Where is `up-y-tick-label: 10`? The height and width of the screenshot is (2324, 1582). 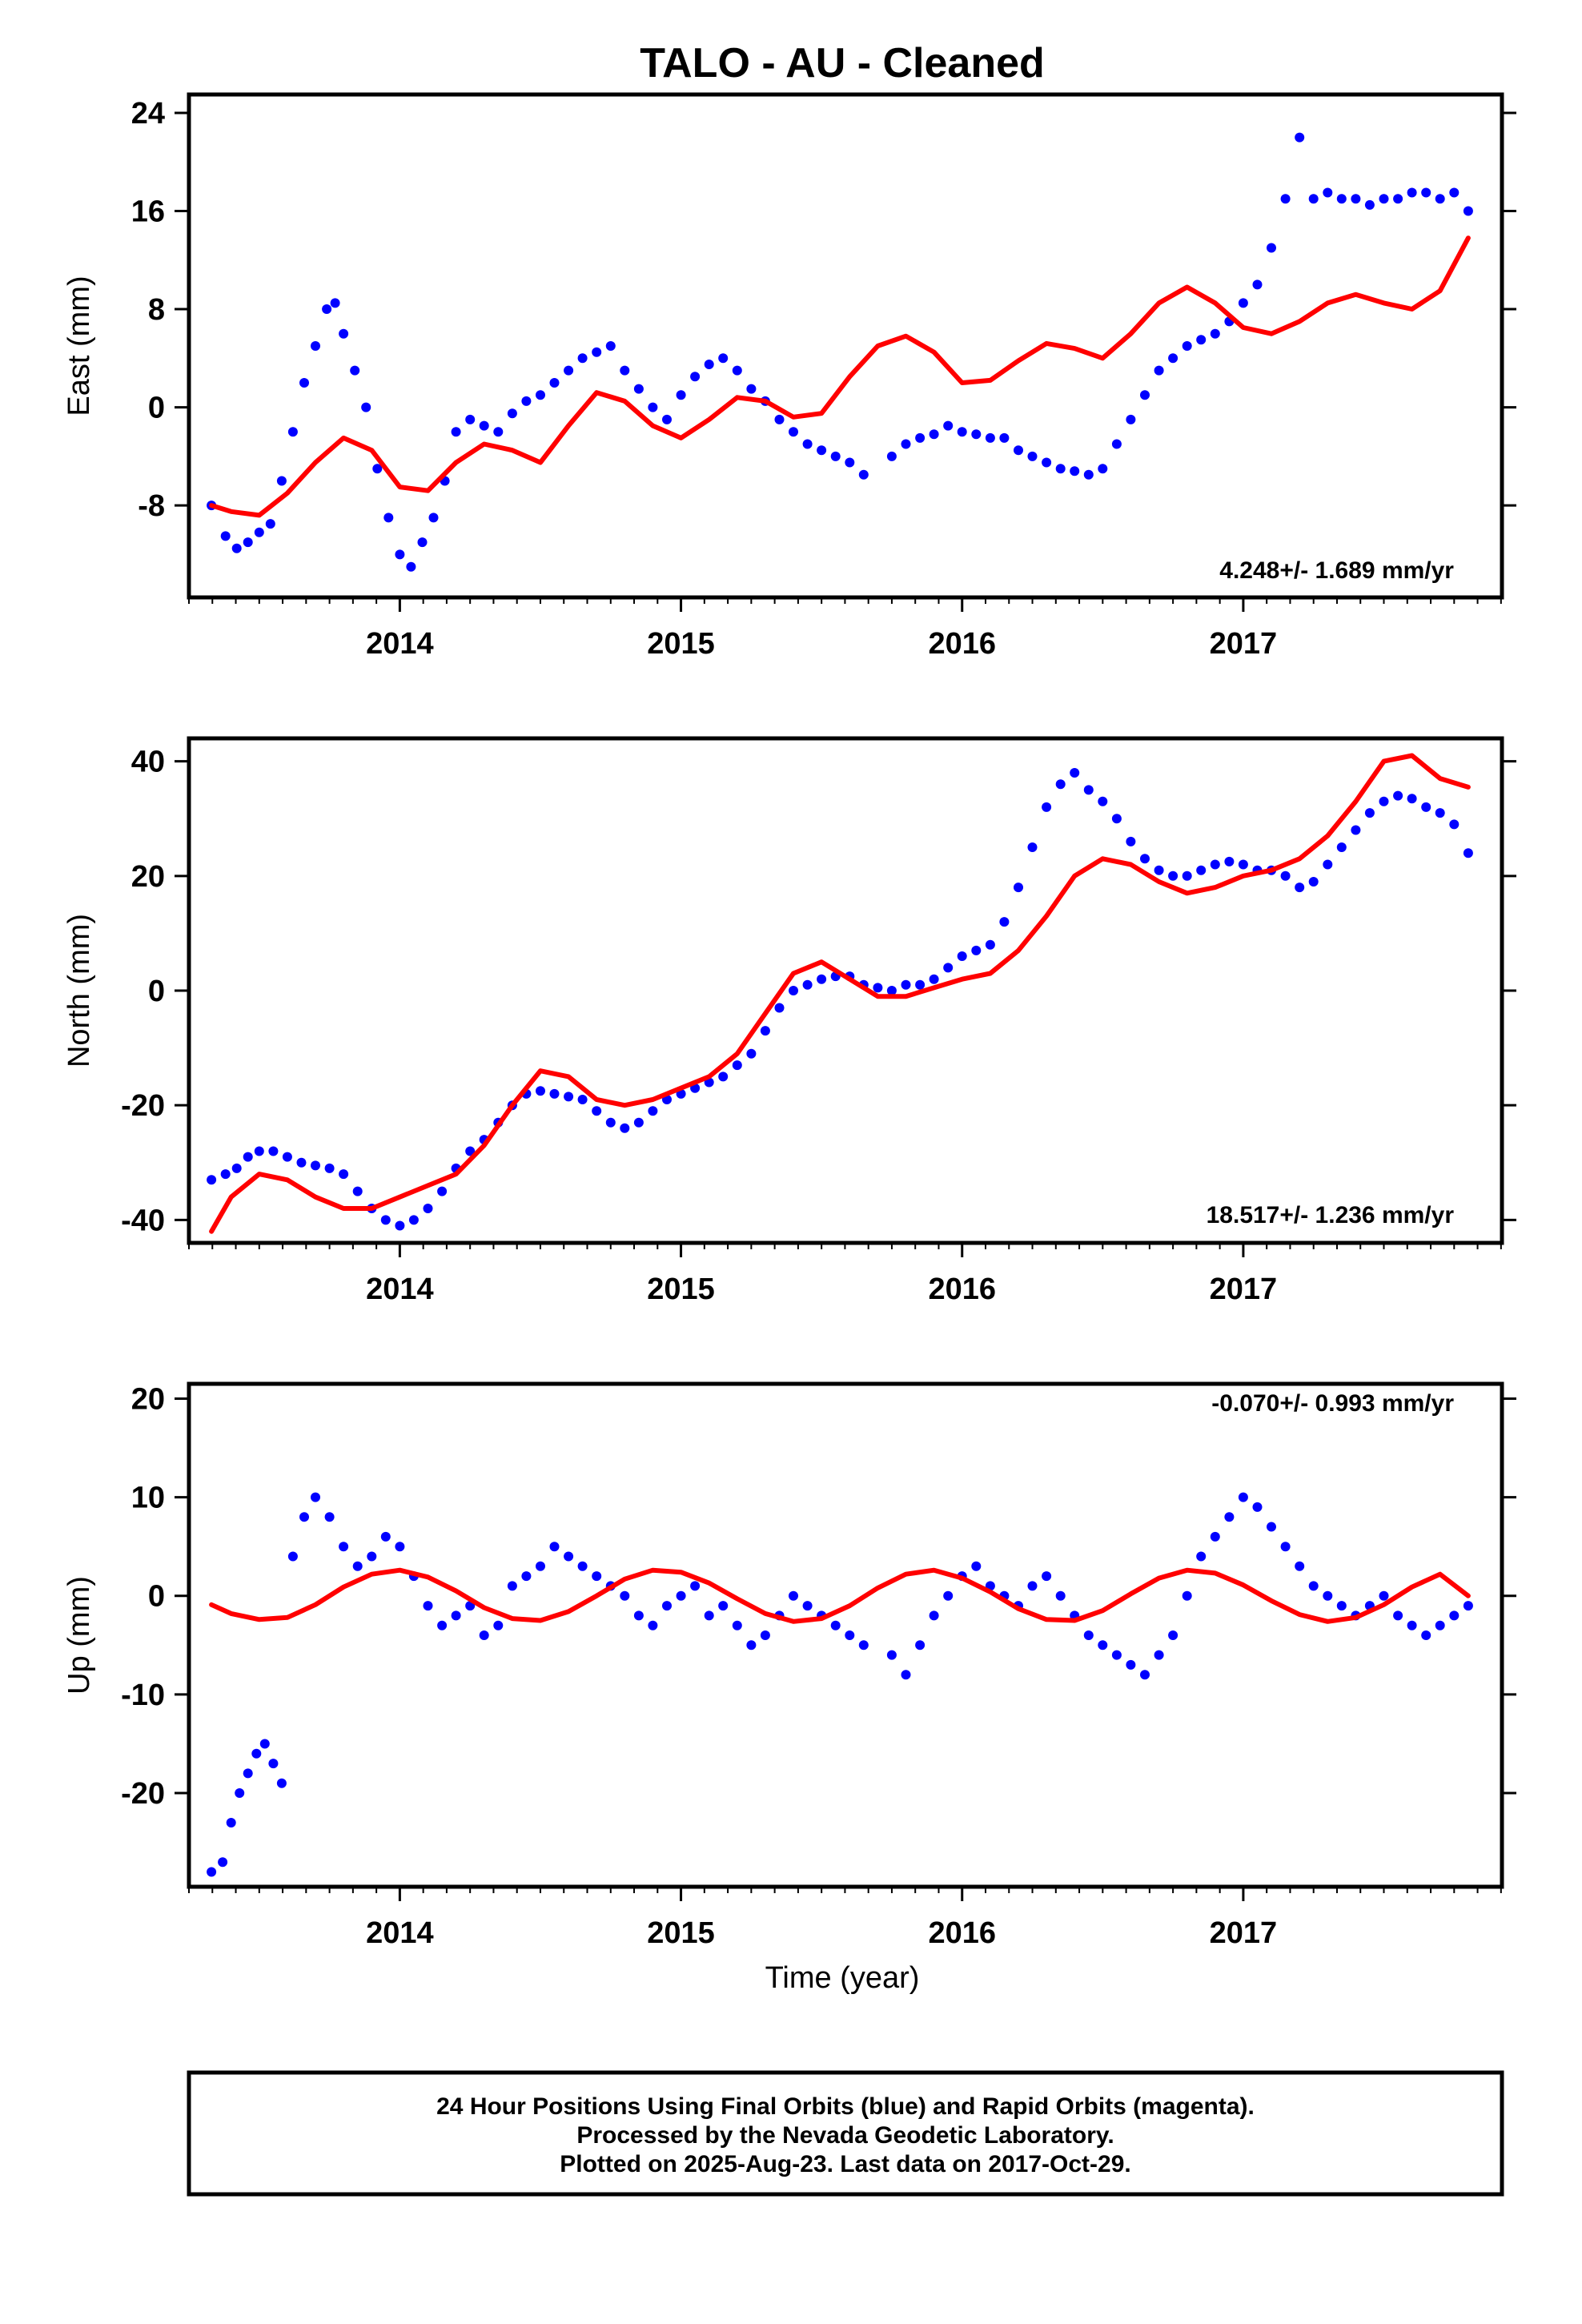 up-y-tick-label: 10 is located at coordinates (148, 1498).